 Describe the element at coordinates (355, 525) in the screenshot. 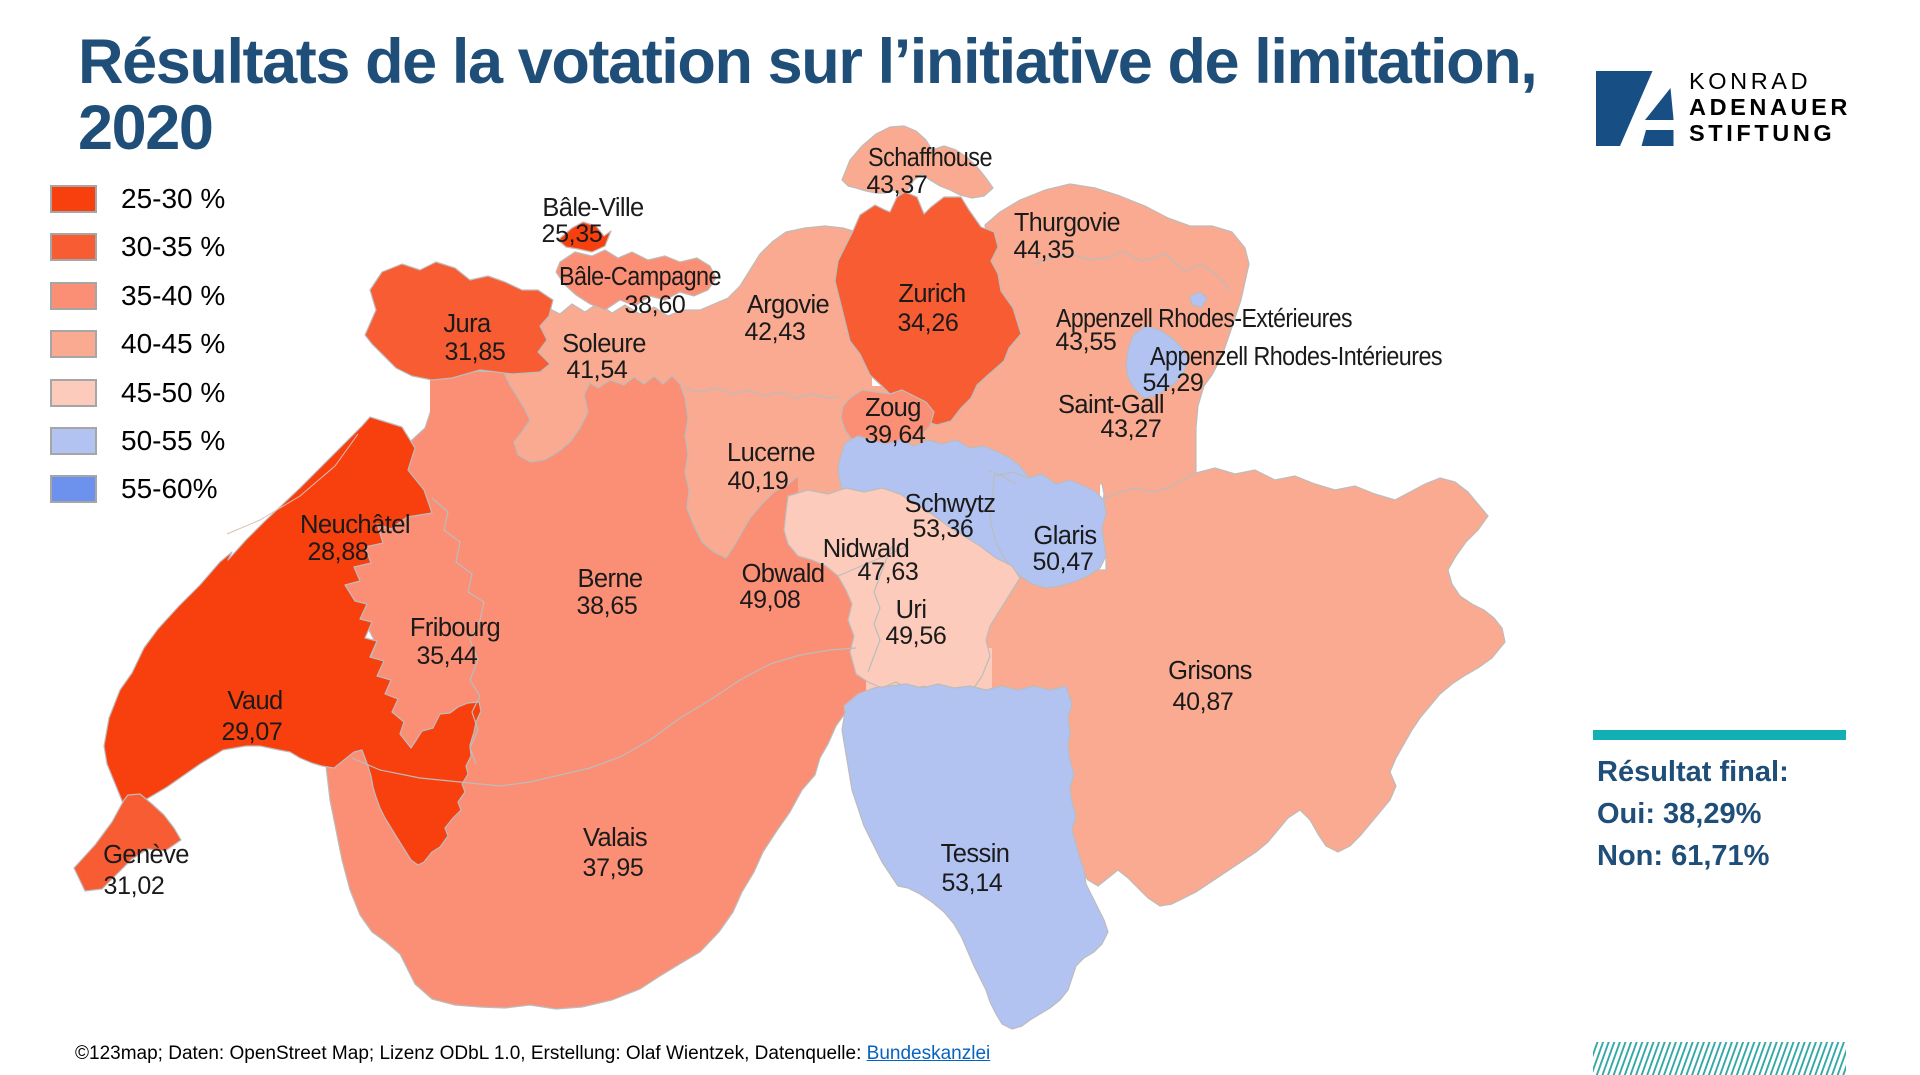

I see `svg-text: Neuchâtel` at that location.